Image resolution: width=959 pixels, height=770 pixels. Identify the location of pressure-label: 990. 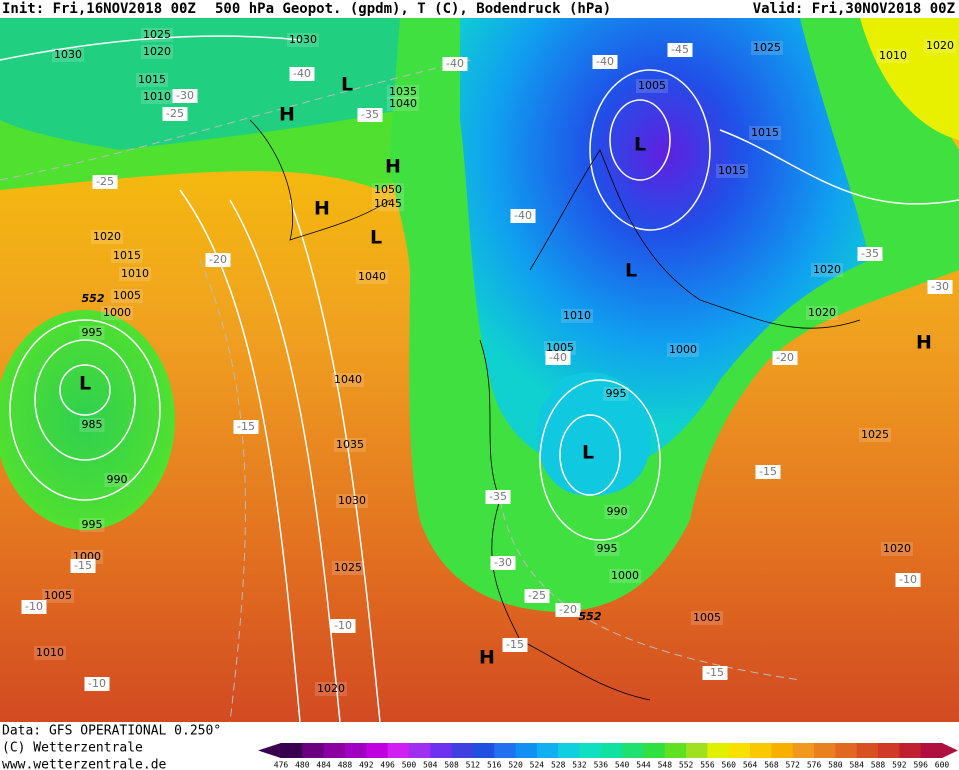
(117, 479).